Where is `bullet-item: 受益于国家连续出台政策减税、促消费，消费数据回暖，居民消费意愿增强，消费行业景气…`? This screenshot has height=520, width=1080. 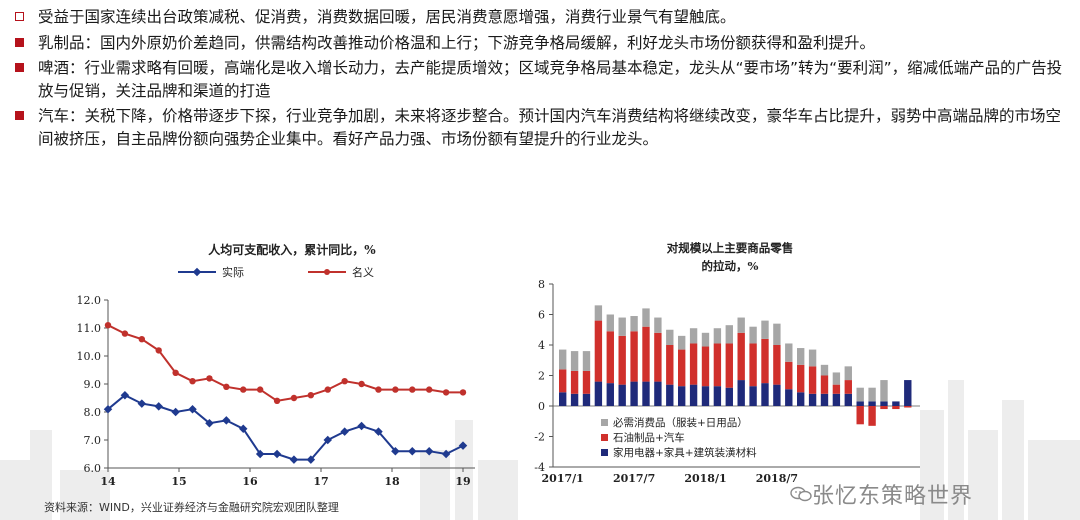 bullet-item: 受益于国家连续出台政策减税、促消费，消费数据回暖，居民消费意愿增强，消费行业景气… is located at coordinates (539, 17).